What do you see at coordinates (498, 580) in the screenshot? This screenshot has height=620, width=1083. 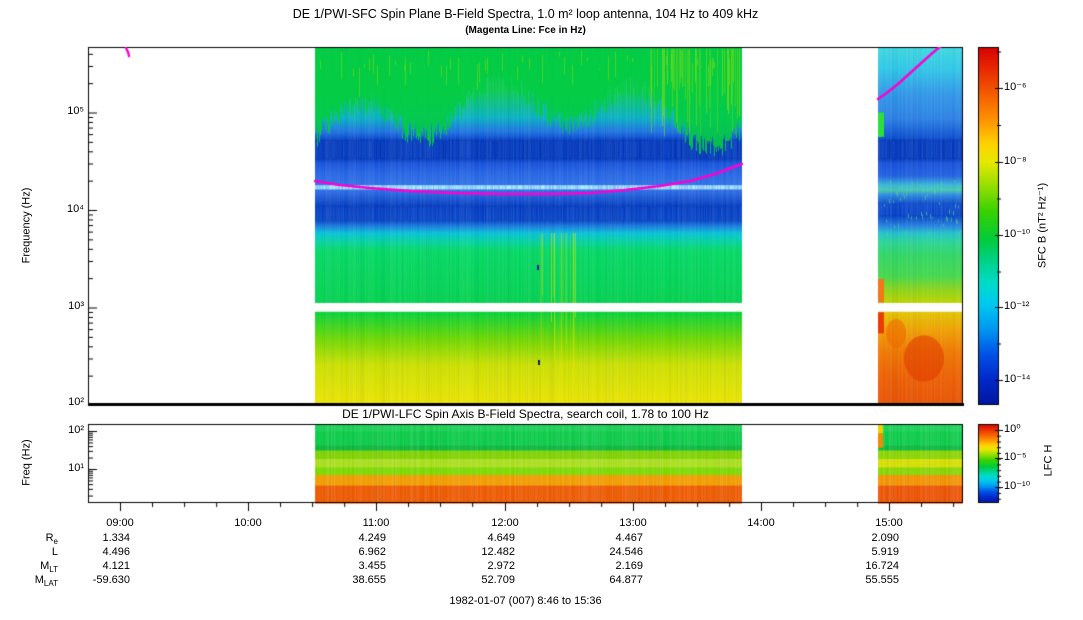 I see `mlat-value-1200: 52.709` at bounding box center [498, 580].